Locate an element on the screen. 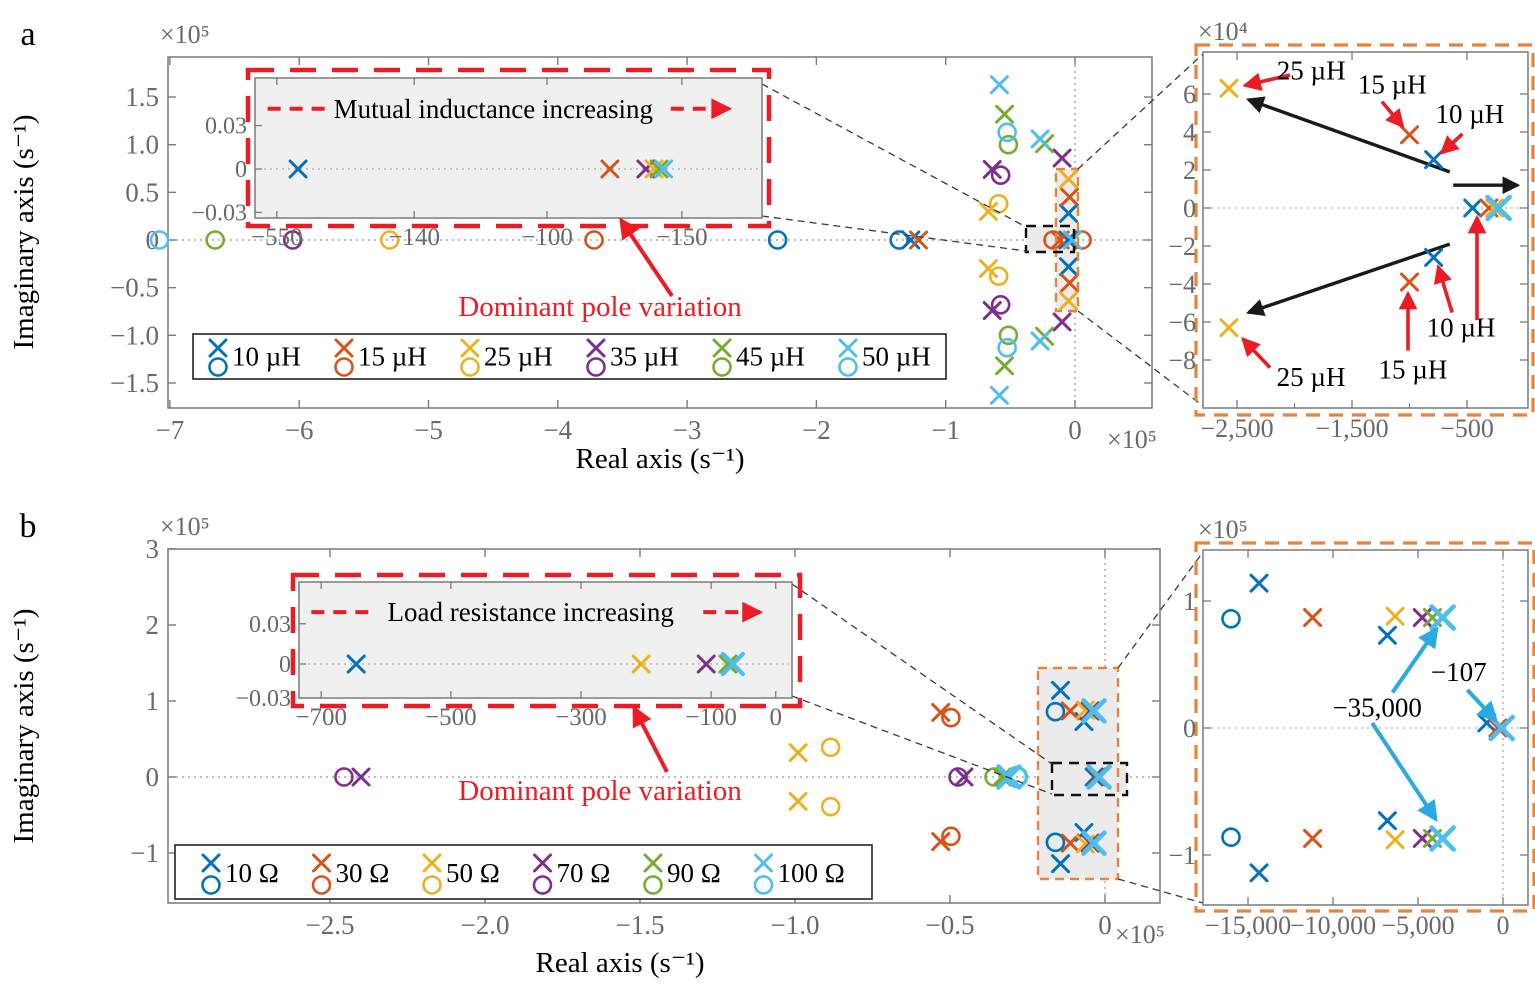 This screenshot has height=1000, width=1535. x-tick-label: −2.5 is located at coordinates (330, 925).